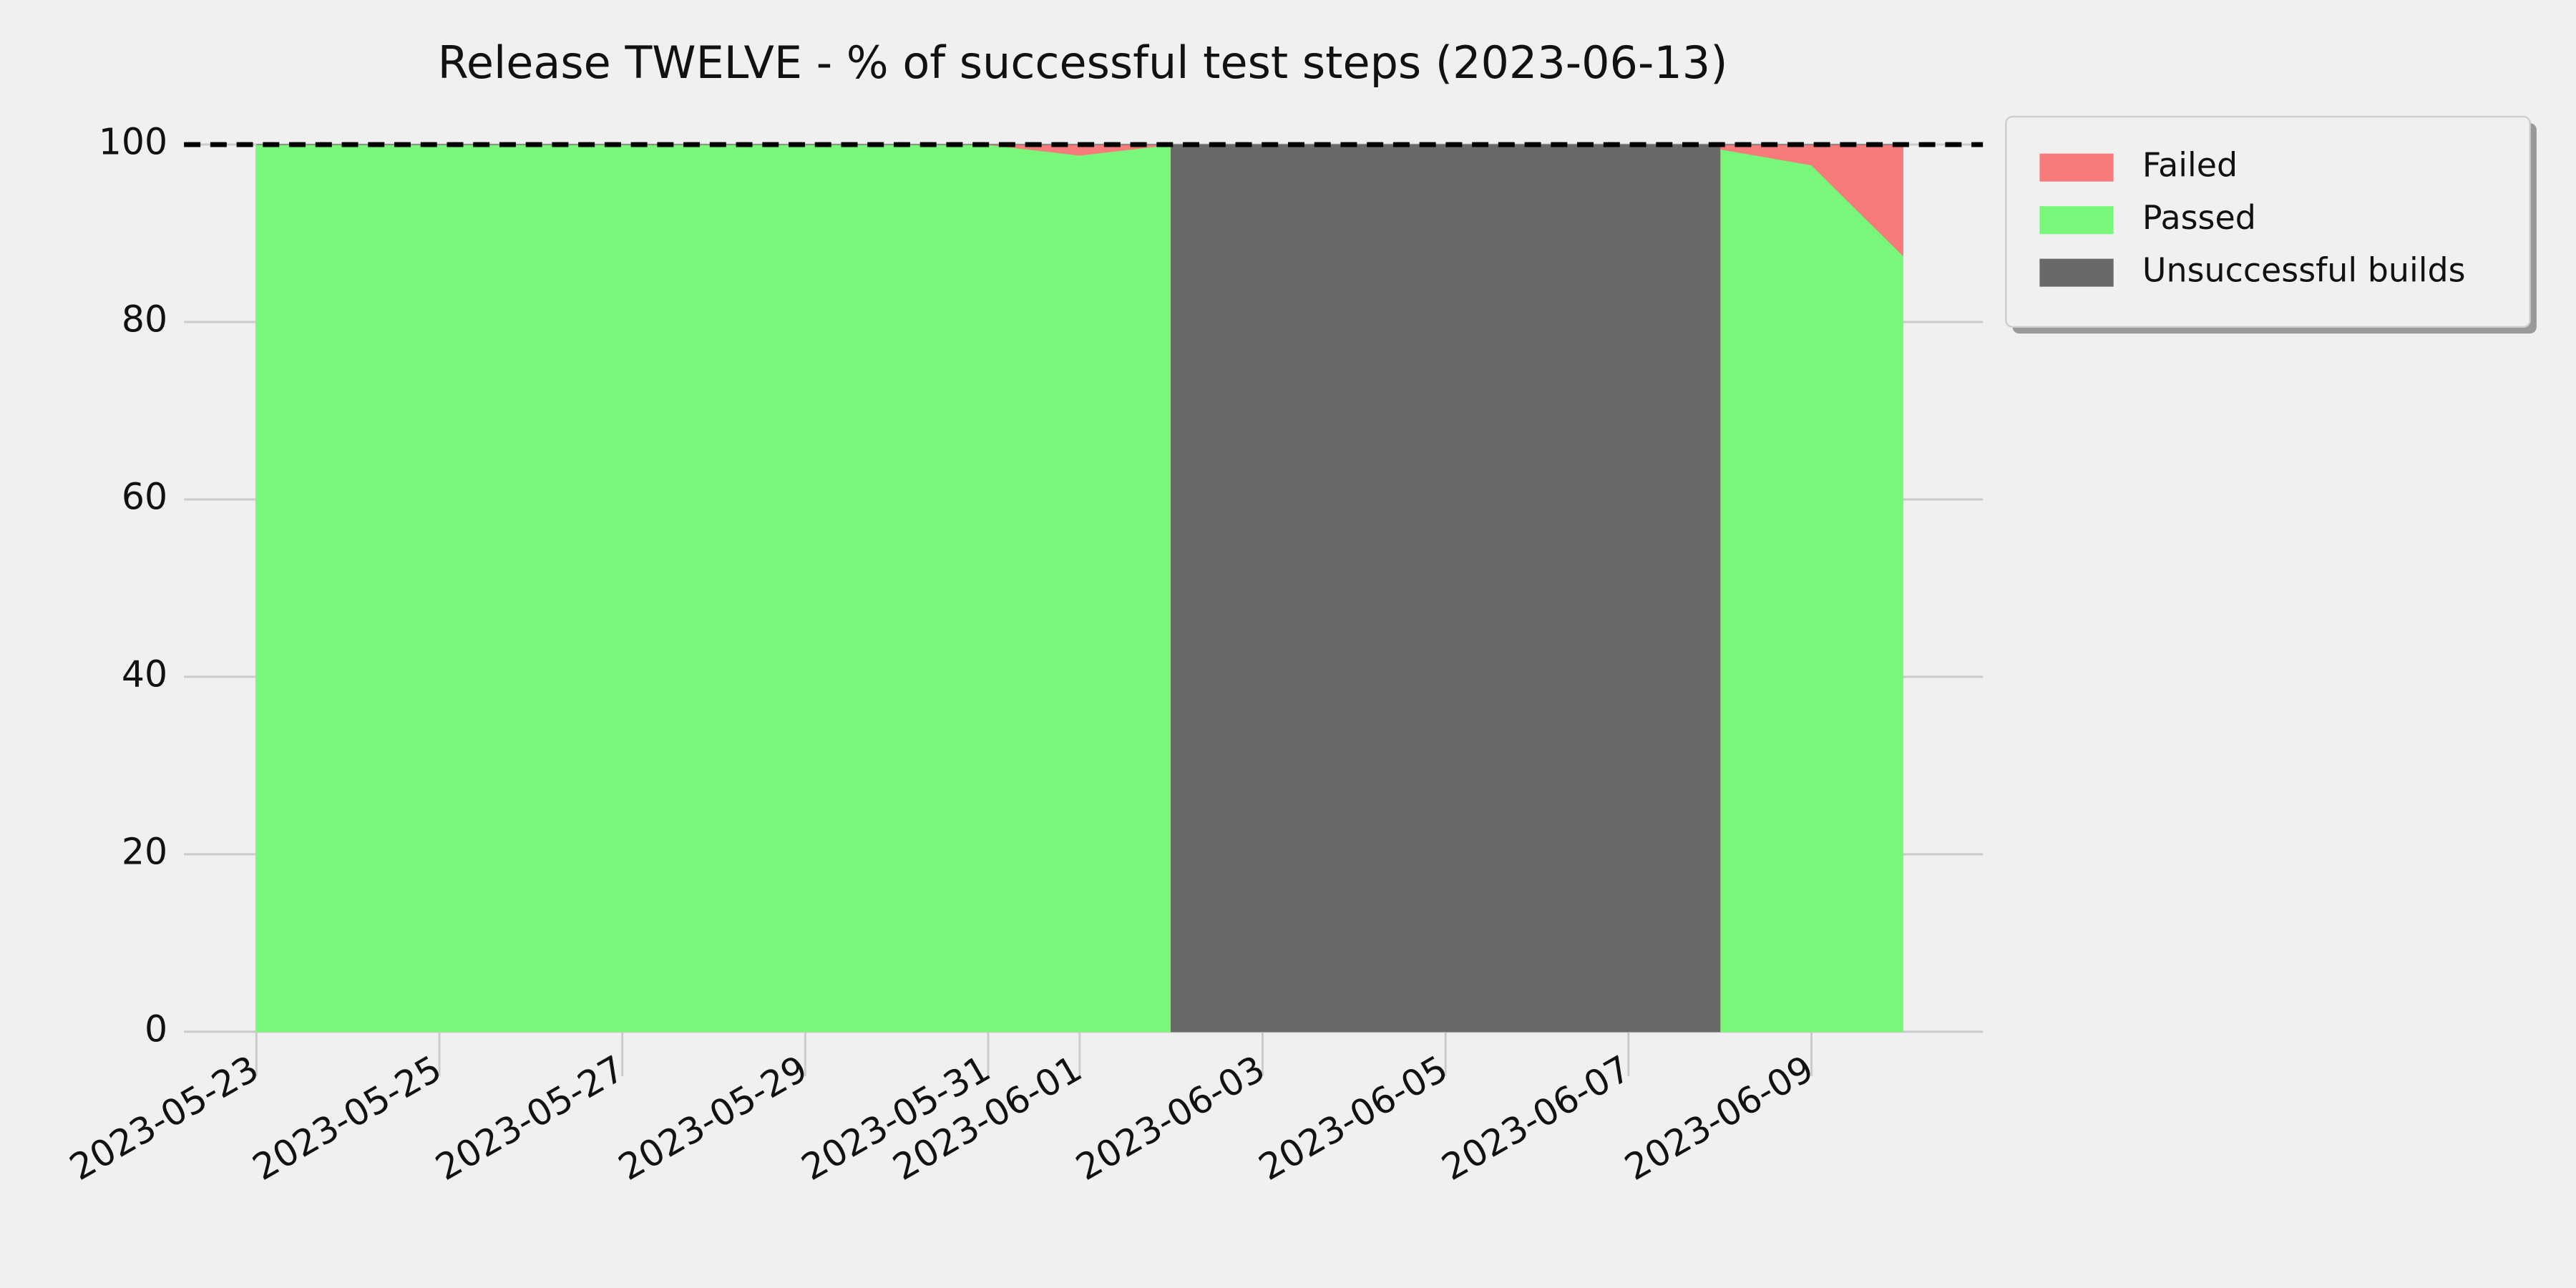 The width and height of the screenshot is (2576, 1288). I want to click on y-tick-label: 20, so click(144, 851).